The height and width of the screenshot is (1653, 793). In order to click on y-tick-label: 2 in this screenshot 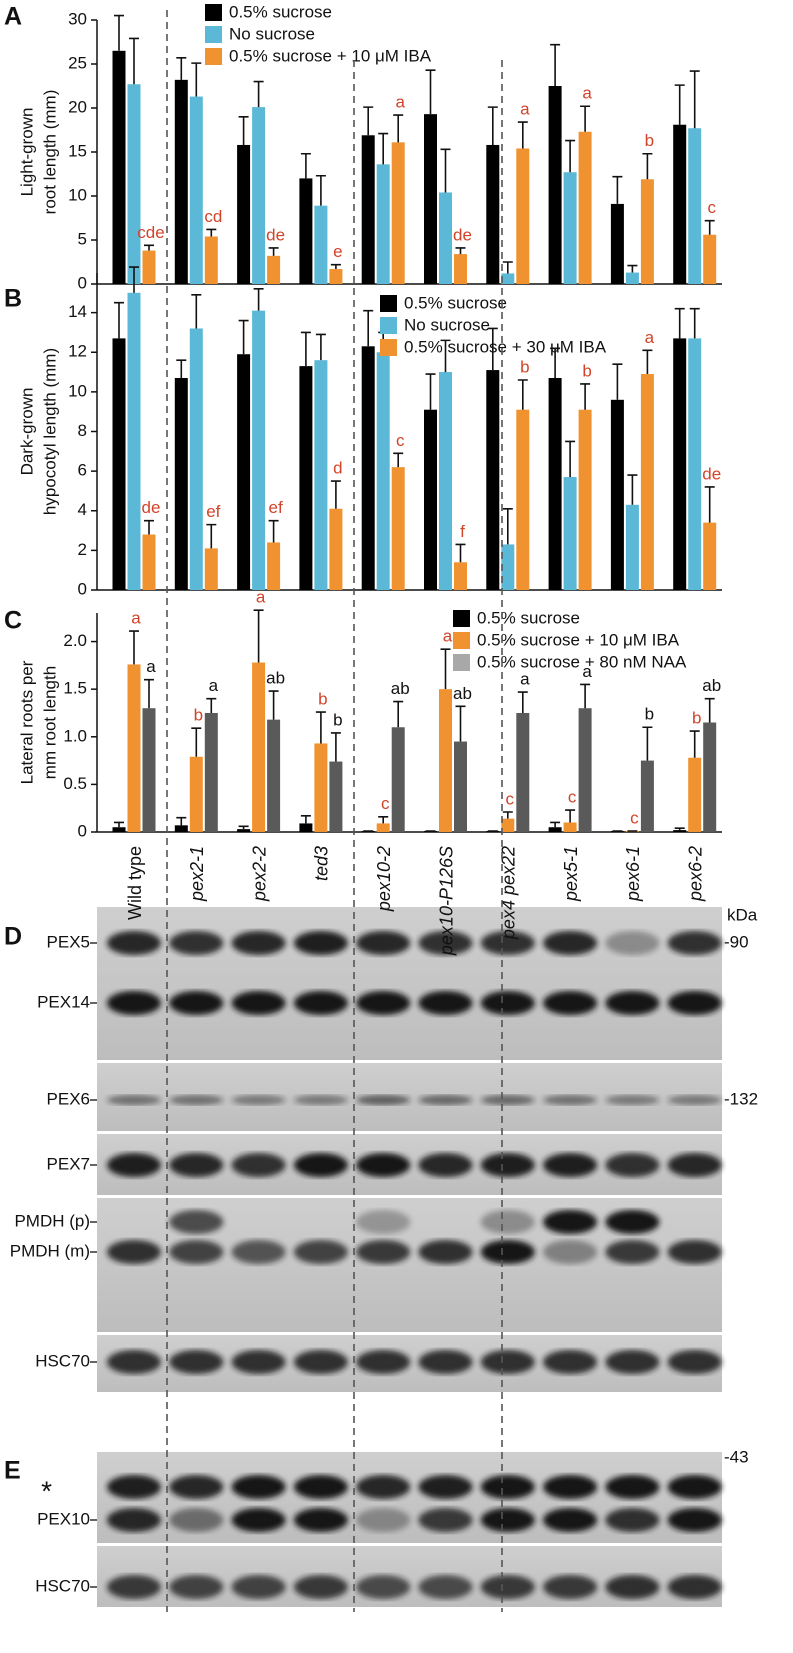, I will do `click(82, 549)`.